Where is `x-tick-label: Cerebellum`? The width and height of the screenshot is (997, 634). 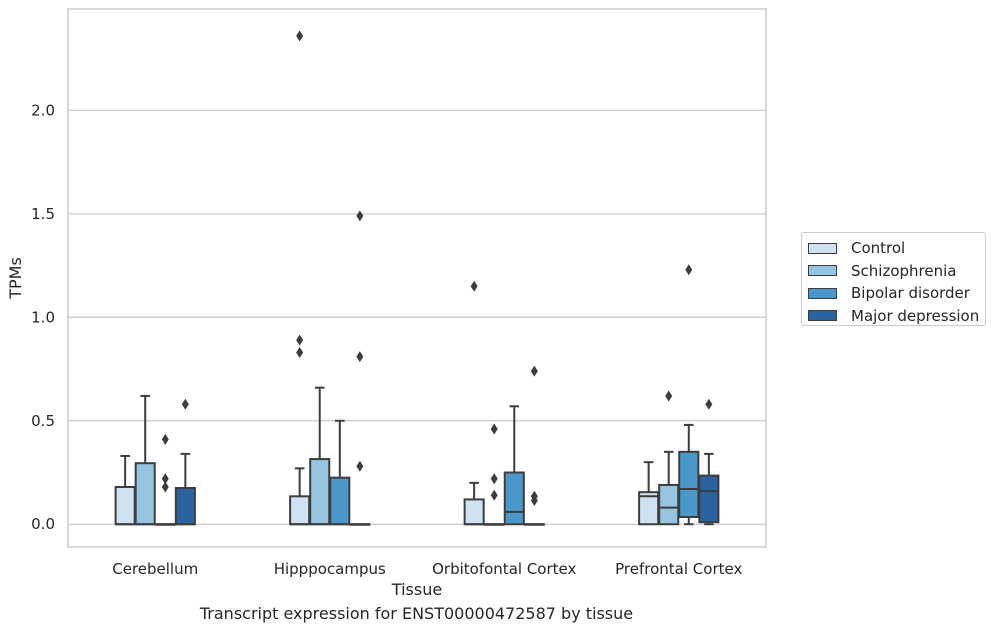
x-tick-label: Cerebellum is located at coordinates (155, 569).